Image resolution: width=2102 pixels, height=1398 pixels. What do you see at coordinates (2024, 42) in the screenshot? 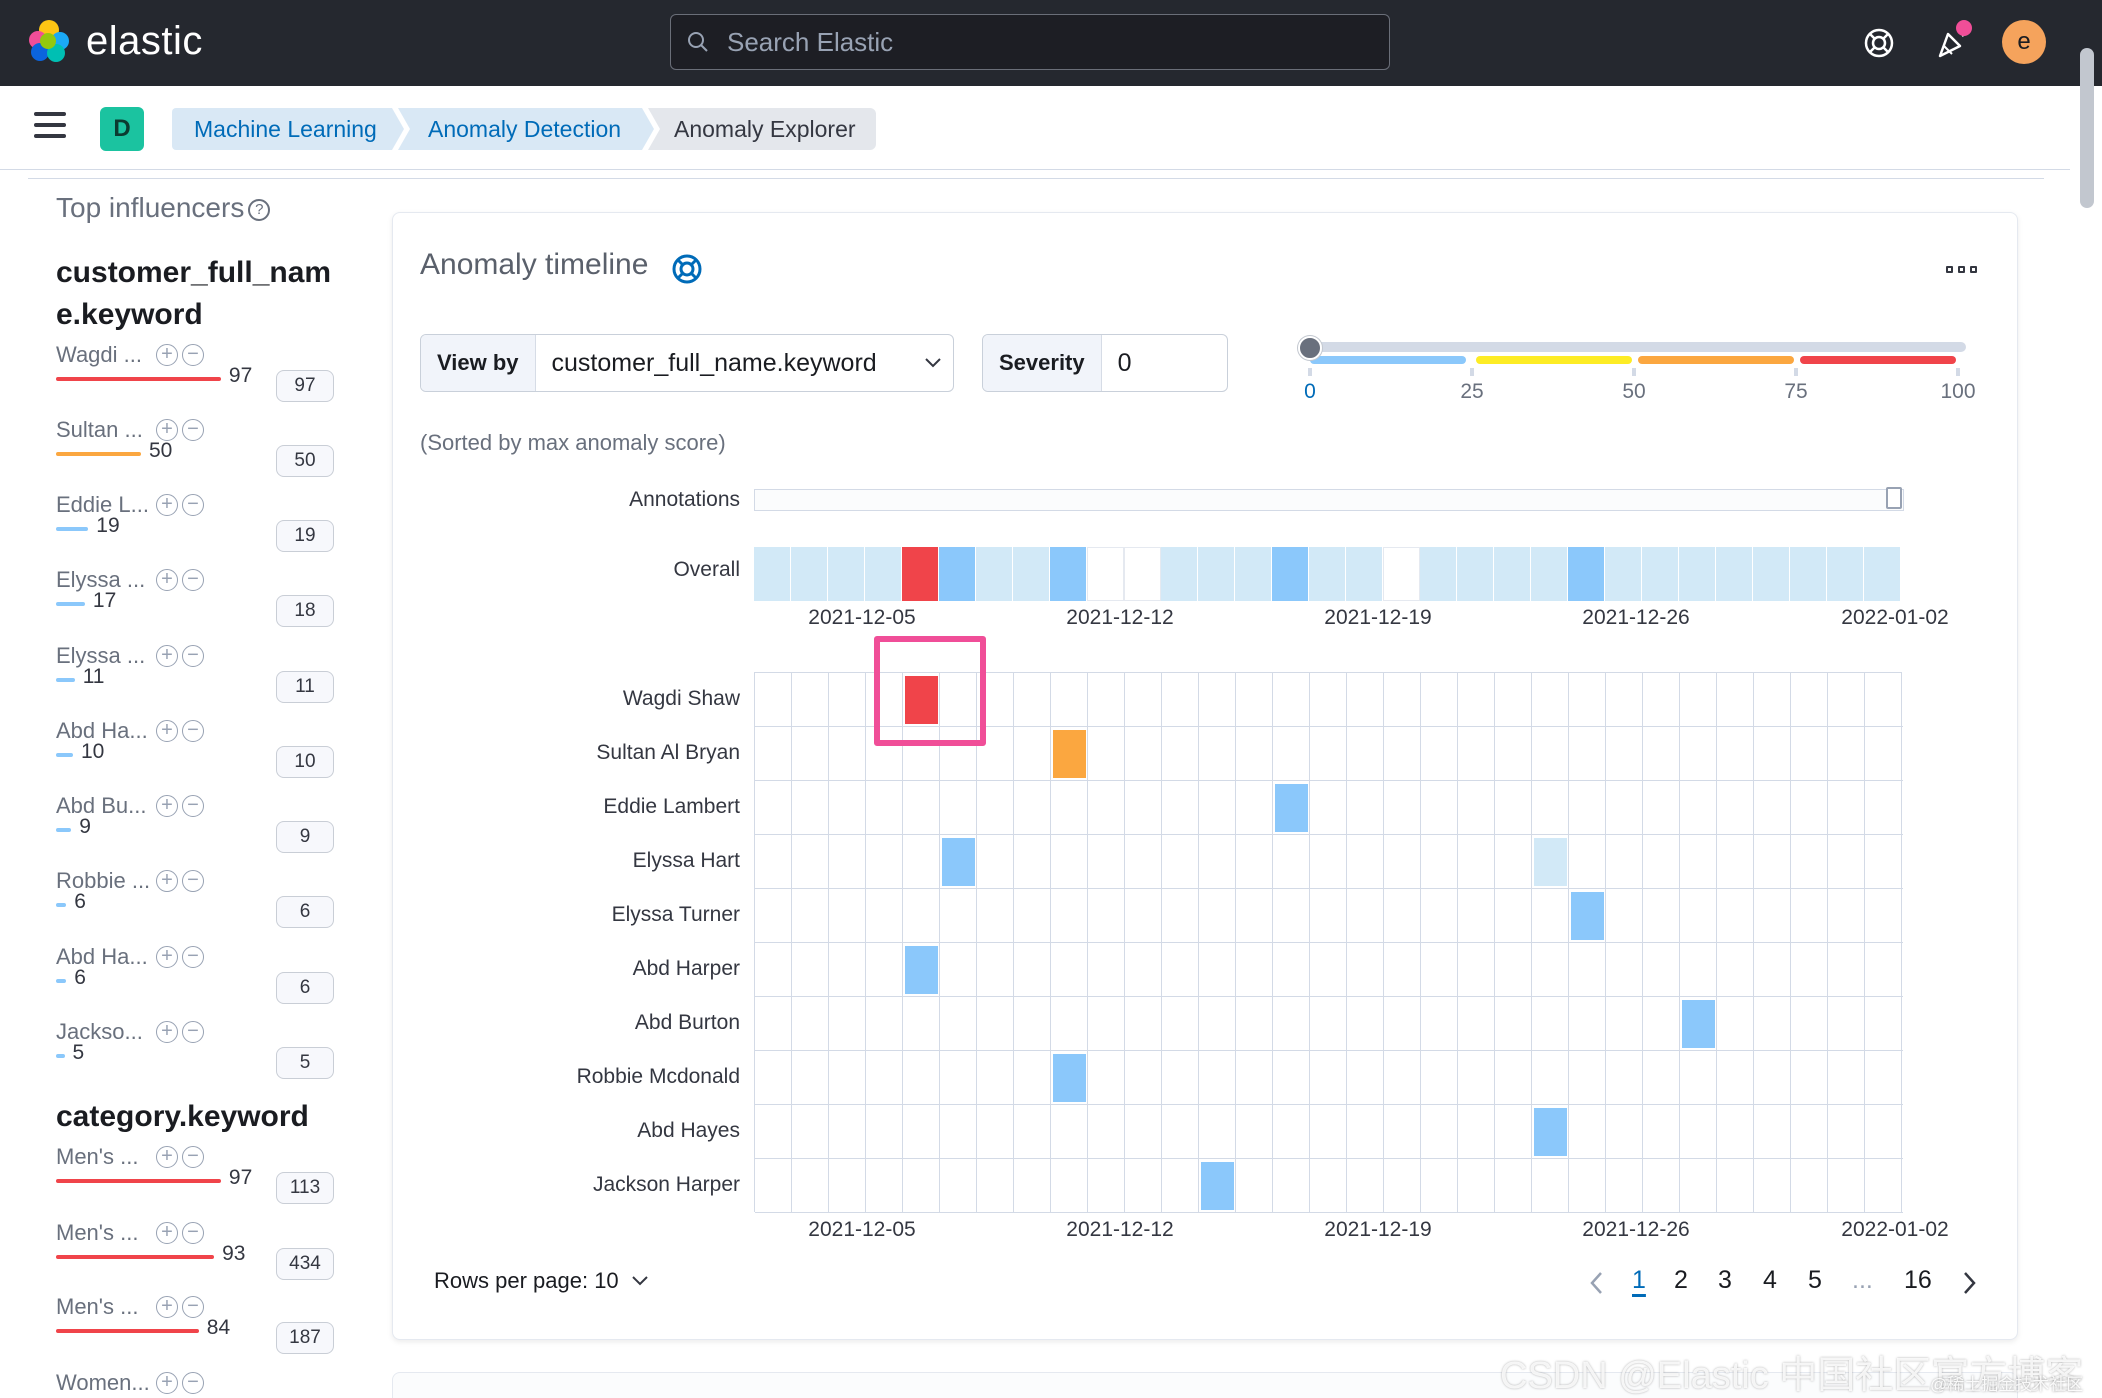
I see `user-avatar: e` at bounding box center [2024, 42].